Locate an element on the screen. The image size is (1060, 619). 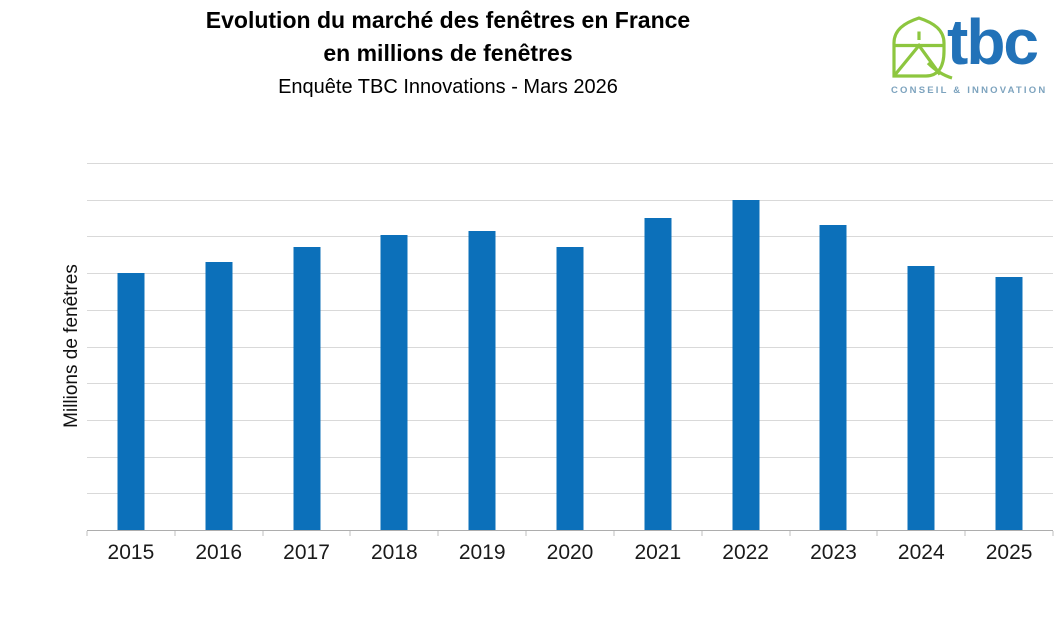
bar-2016 is located at coordinates (219, 396).